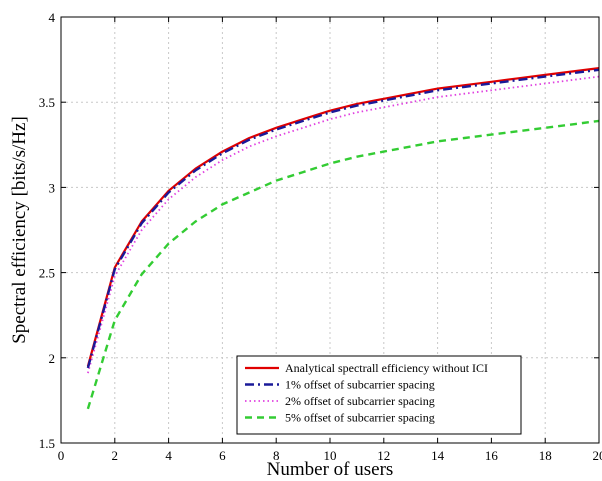  Describe the element at coordinates (47, 102) in the screenshot. I see `y-tick-label: 3.5` at that location.